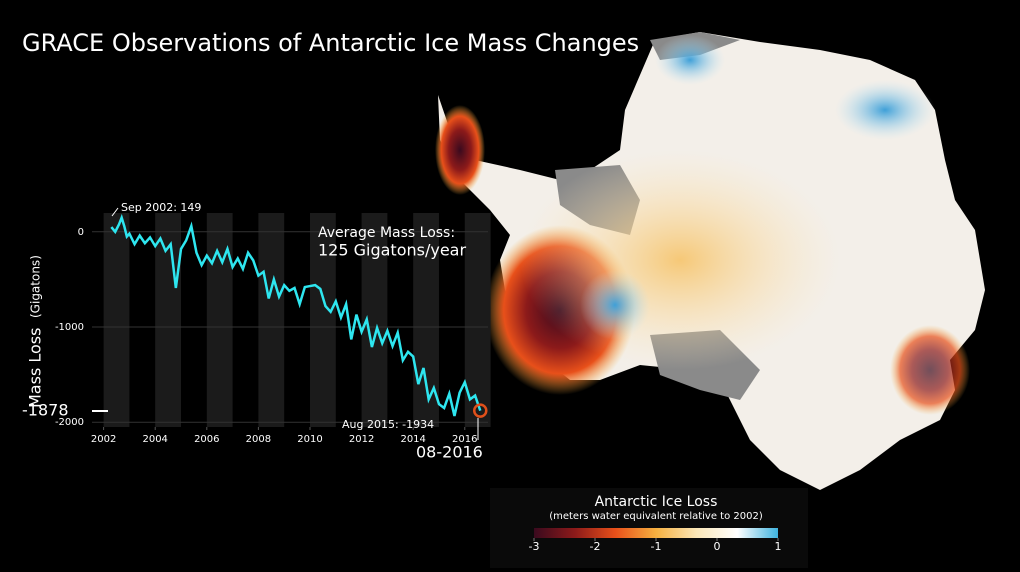 Image resolution: width=1020 pixels, height=572 pixels. What do you see at coordinates (717, 546) in the screenshot?
I see `colorbar-tick-label: 0` at bounding box center [717, 546].